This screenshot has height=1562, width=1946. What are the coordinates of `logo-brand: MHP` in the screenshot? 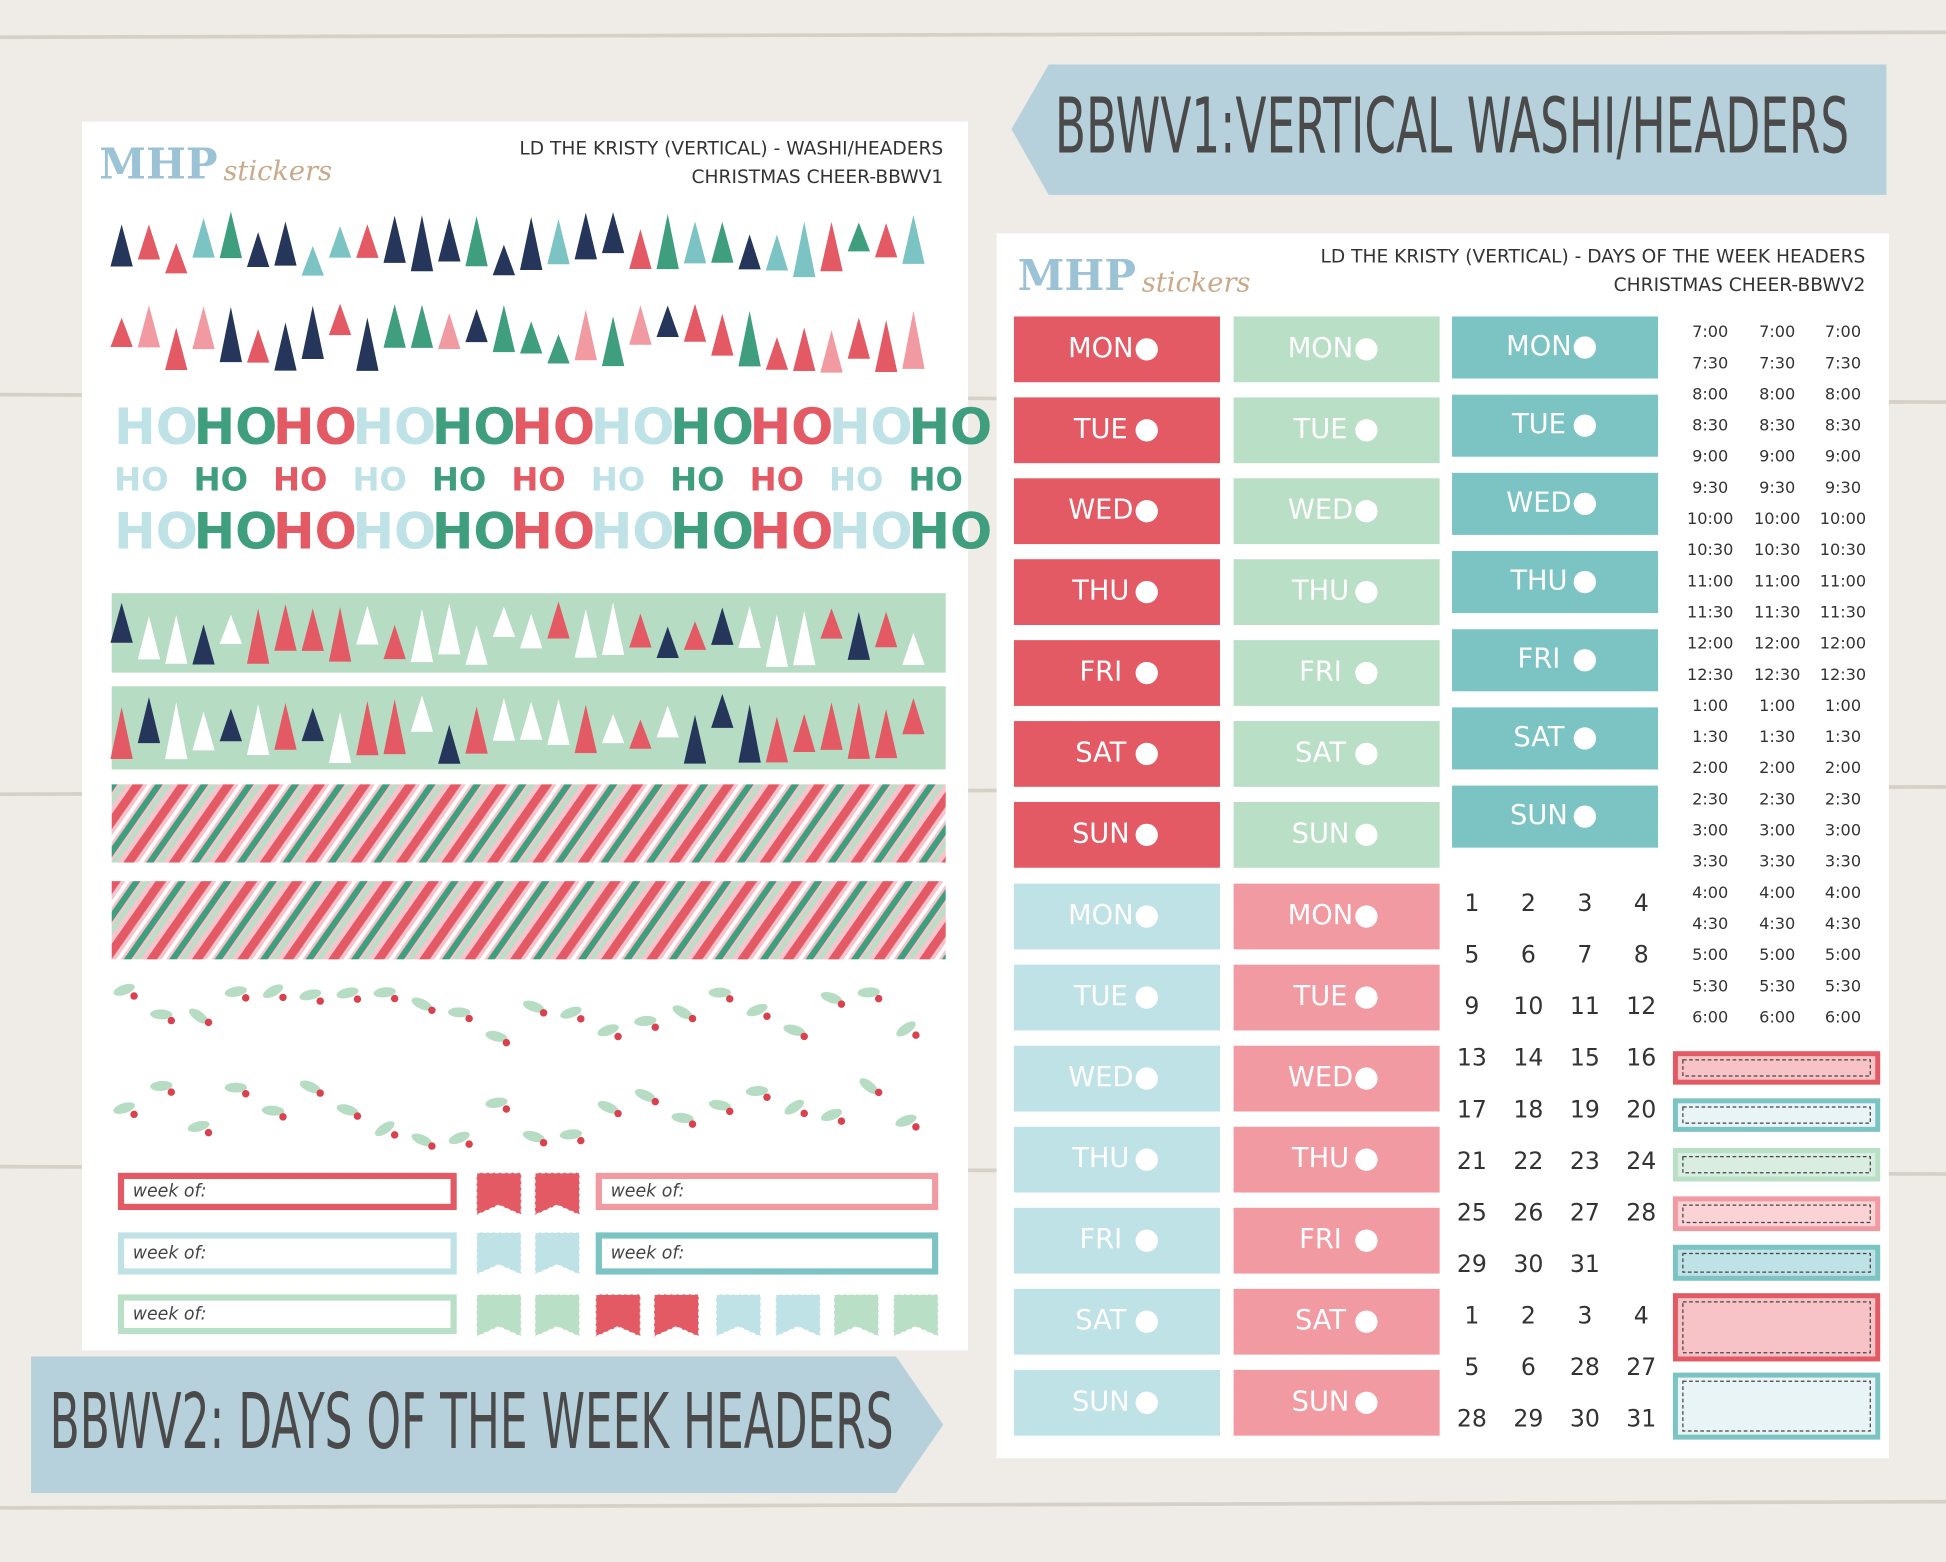 It's located at (158, 164).